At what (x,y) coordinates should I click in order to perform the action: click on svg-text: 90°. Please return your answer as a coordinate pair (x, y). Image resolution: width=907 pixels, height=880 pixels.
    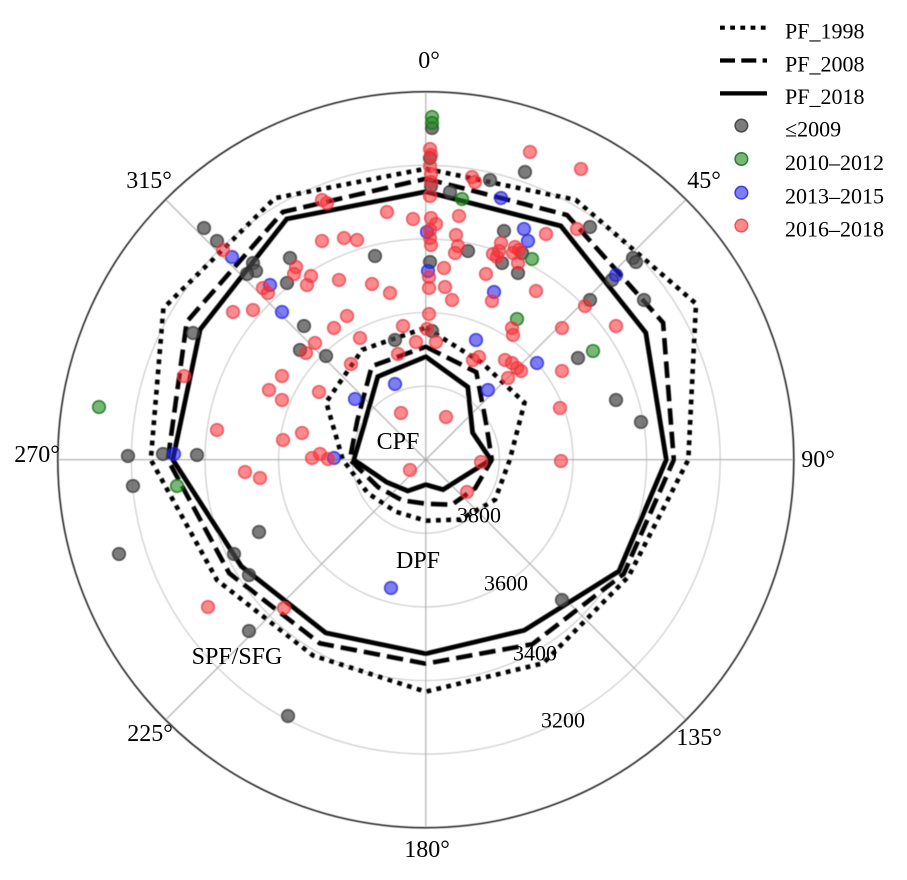
    Looking at the image, I should click on (818, 460).